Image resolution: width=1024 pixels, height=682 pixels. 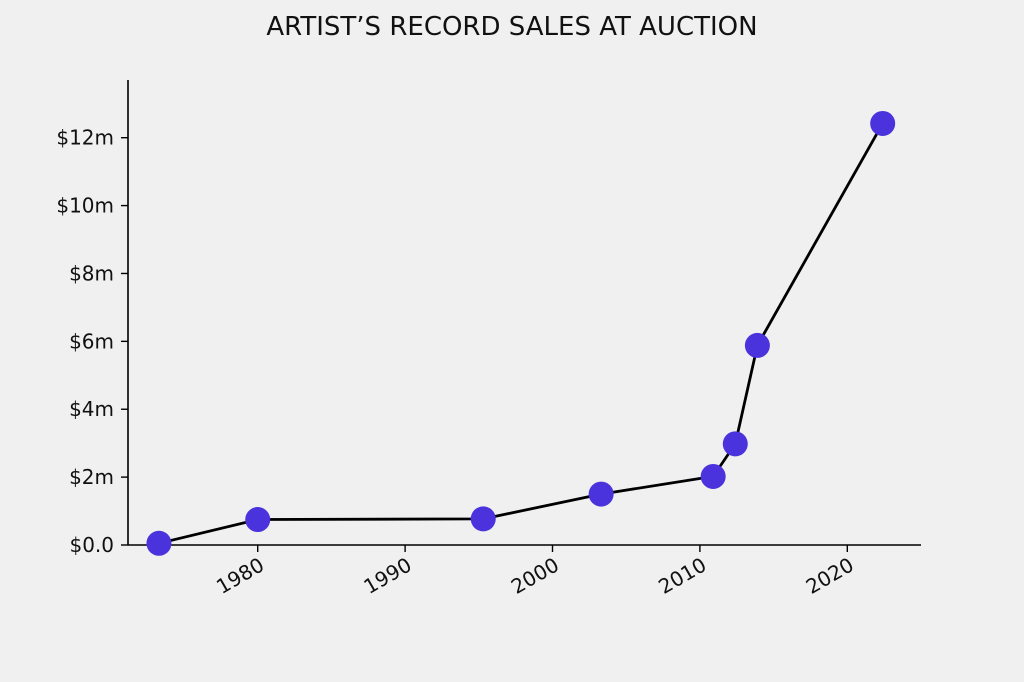 What do you see at coordinates (240, 576) in the screenshot?
I see `x-tick-label: 1980` at bounding box center [240, 576].